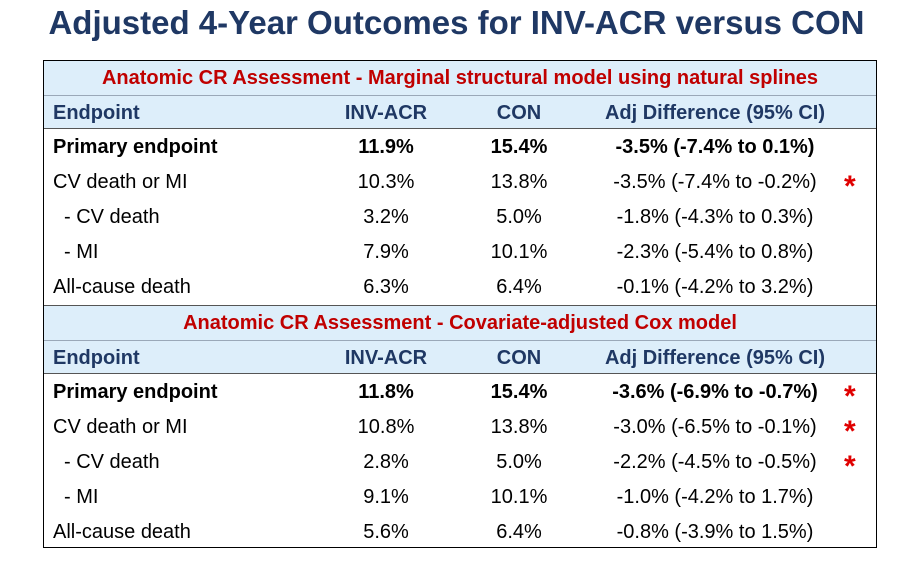  Describe the element at coordinates (715, 182) in the screenshot. I see `row-adj-difference: -3.5% (-7.4% to -0.2%)` at that location.